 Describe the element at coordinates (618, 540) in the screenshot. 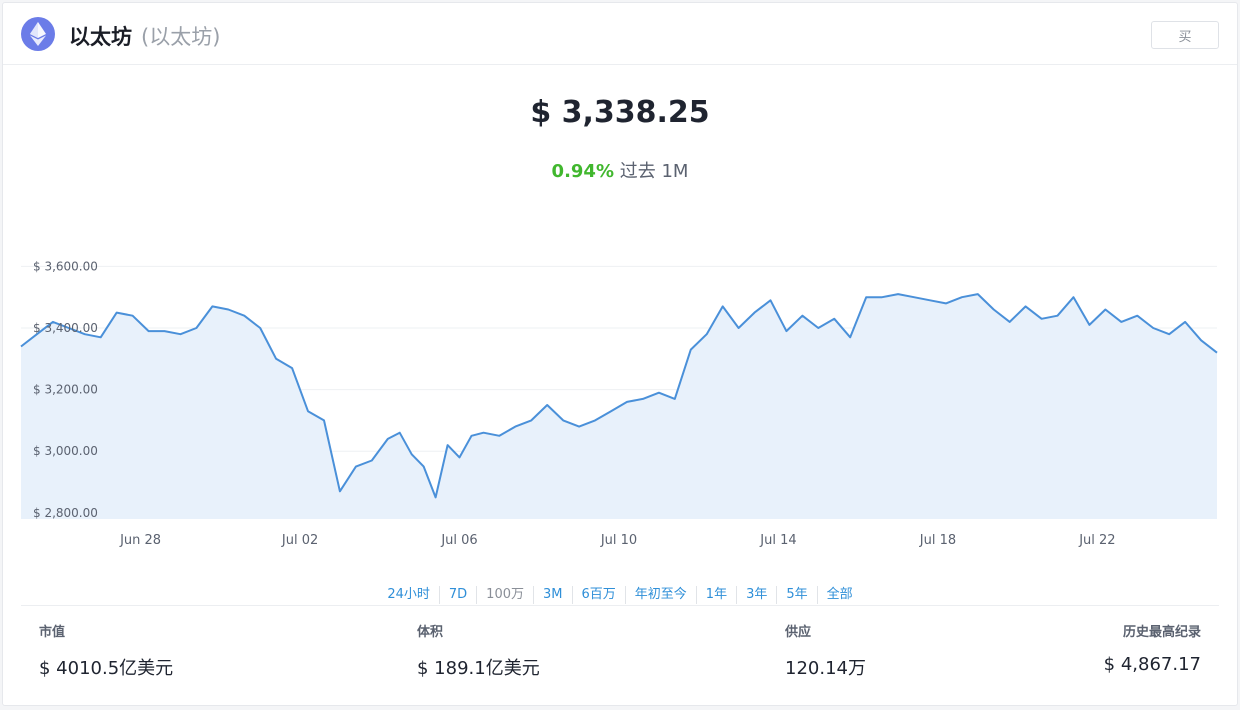

I see `x-tick-label: Jul 10` at that location.